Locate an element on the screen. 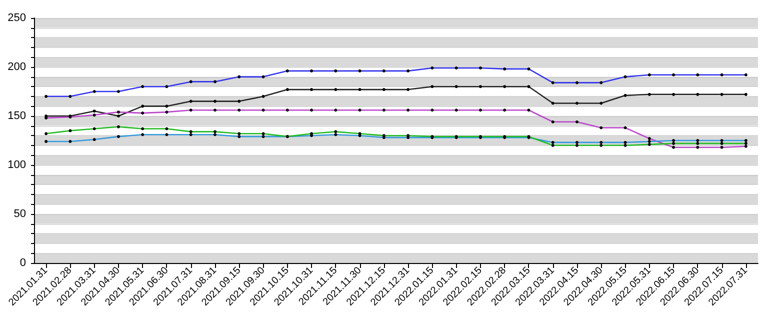 The height and width of the screenshot is (332, 764). y-tick-label: 250 is located at coordinates (17, 18).